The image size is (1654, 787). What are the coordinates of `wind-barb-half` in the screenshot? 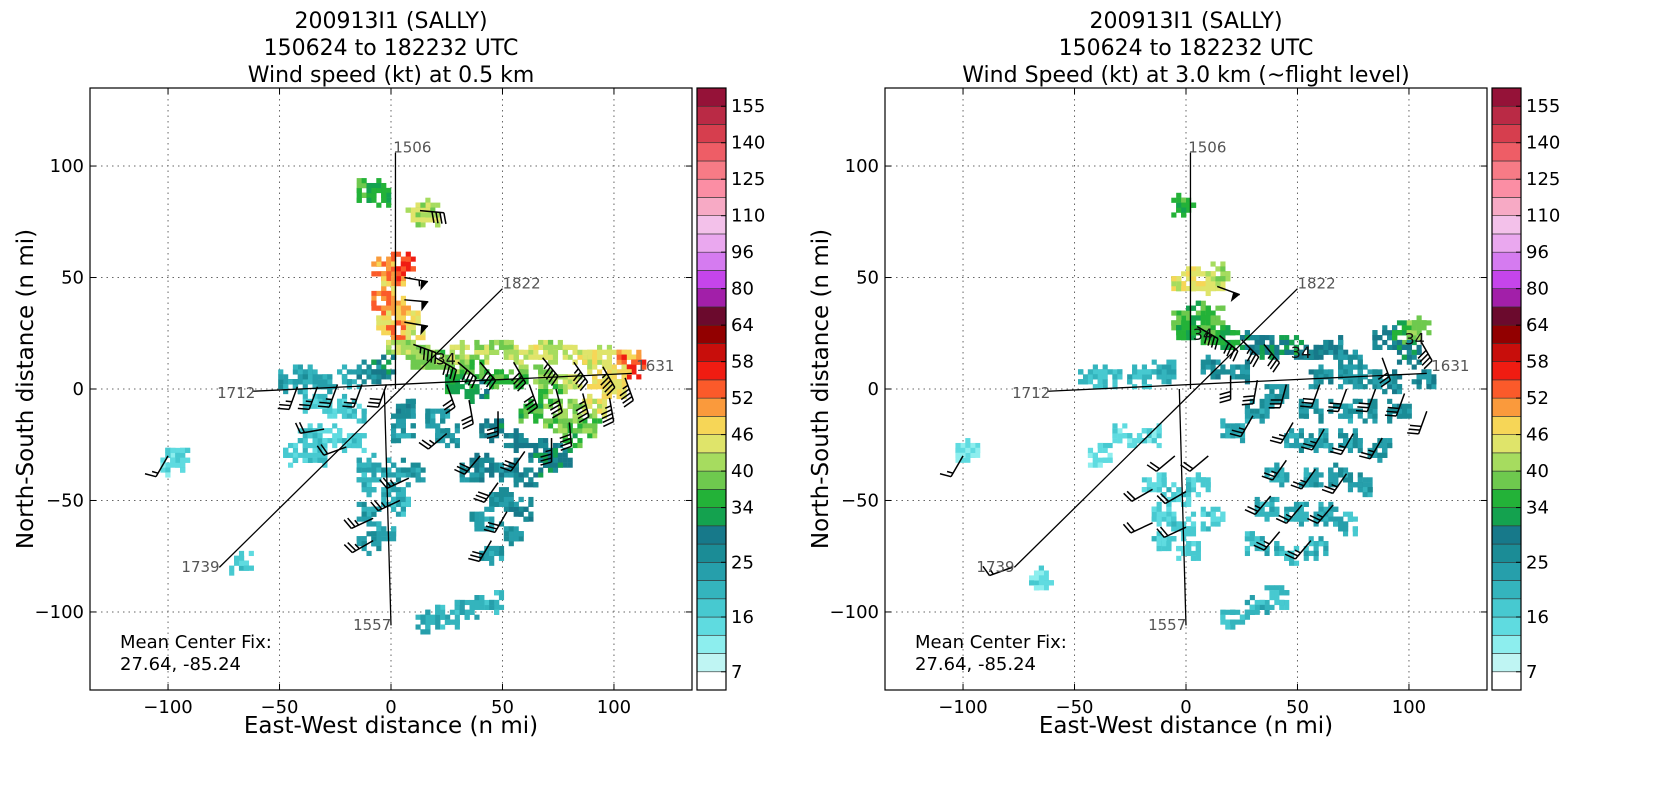 It's located at (288, 401).